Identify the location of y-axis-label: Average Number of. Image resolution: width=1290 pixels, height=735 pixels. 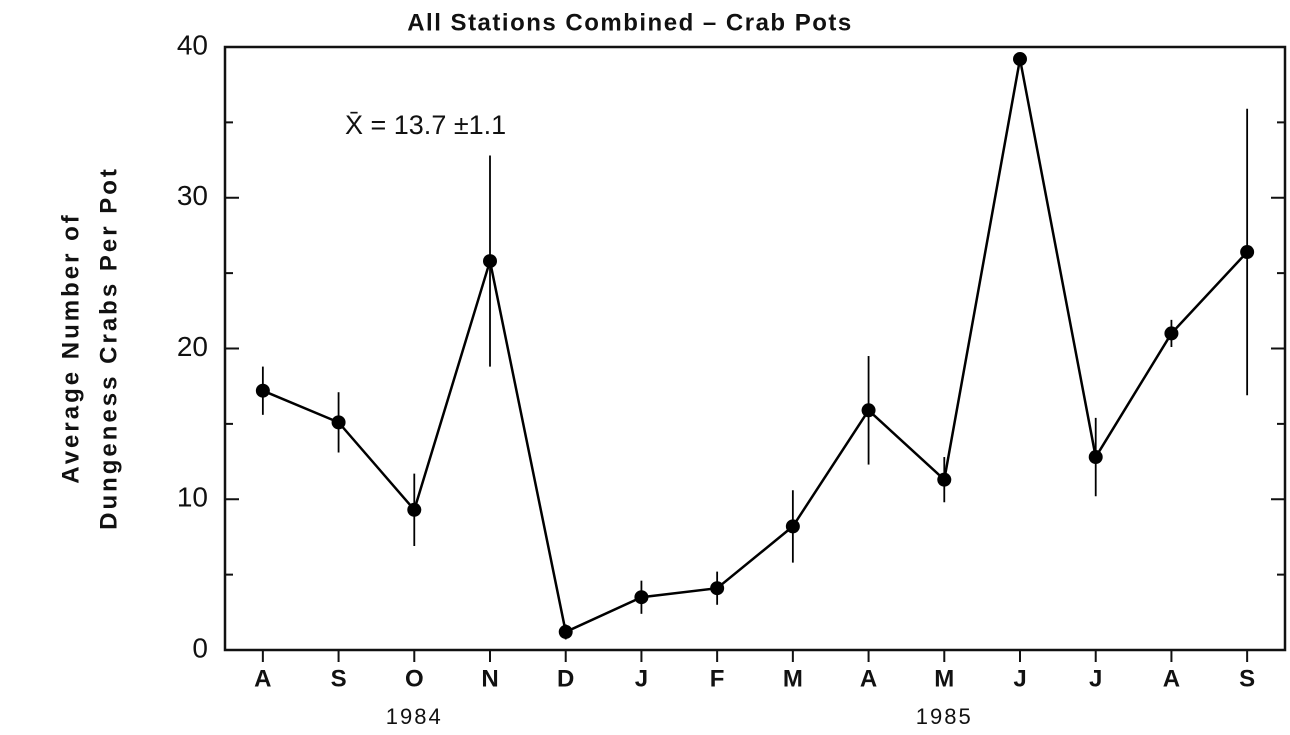
(70, 348).